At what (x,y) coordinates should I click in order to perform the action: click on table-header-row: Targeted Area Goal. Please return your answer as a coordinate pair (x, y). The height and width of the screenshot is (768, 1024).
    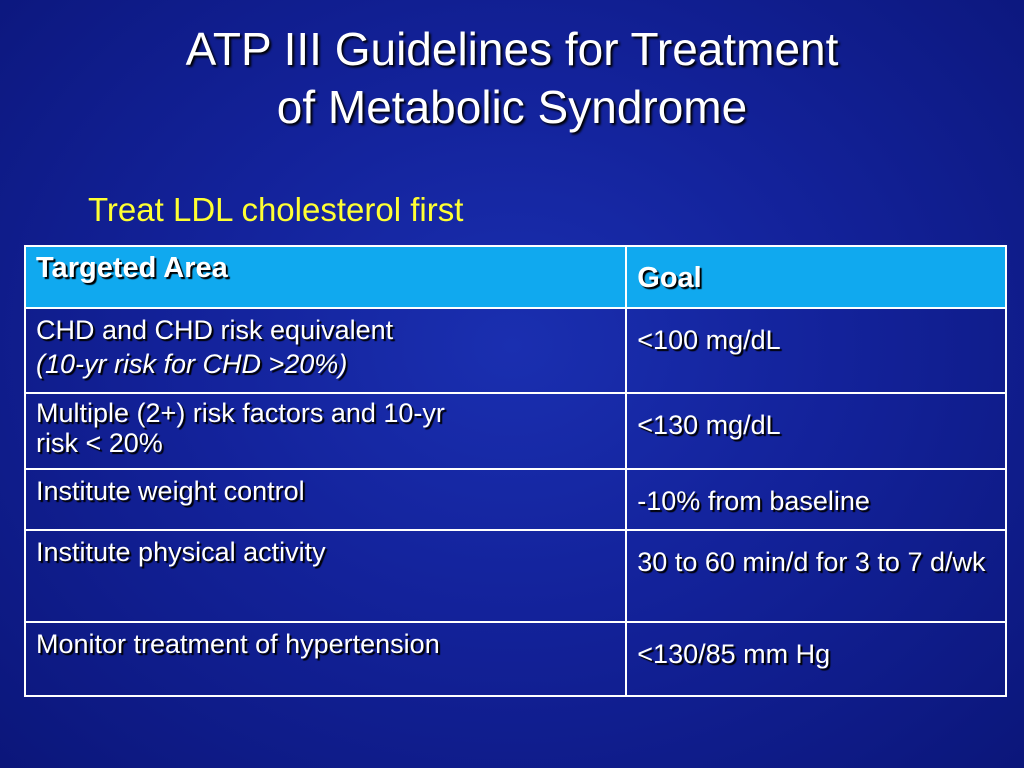
    Looking at the image, I should click on (515, 277).